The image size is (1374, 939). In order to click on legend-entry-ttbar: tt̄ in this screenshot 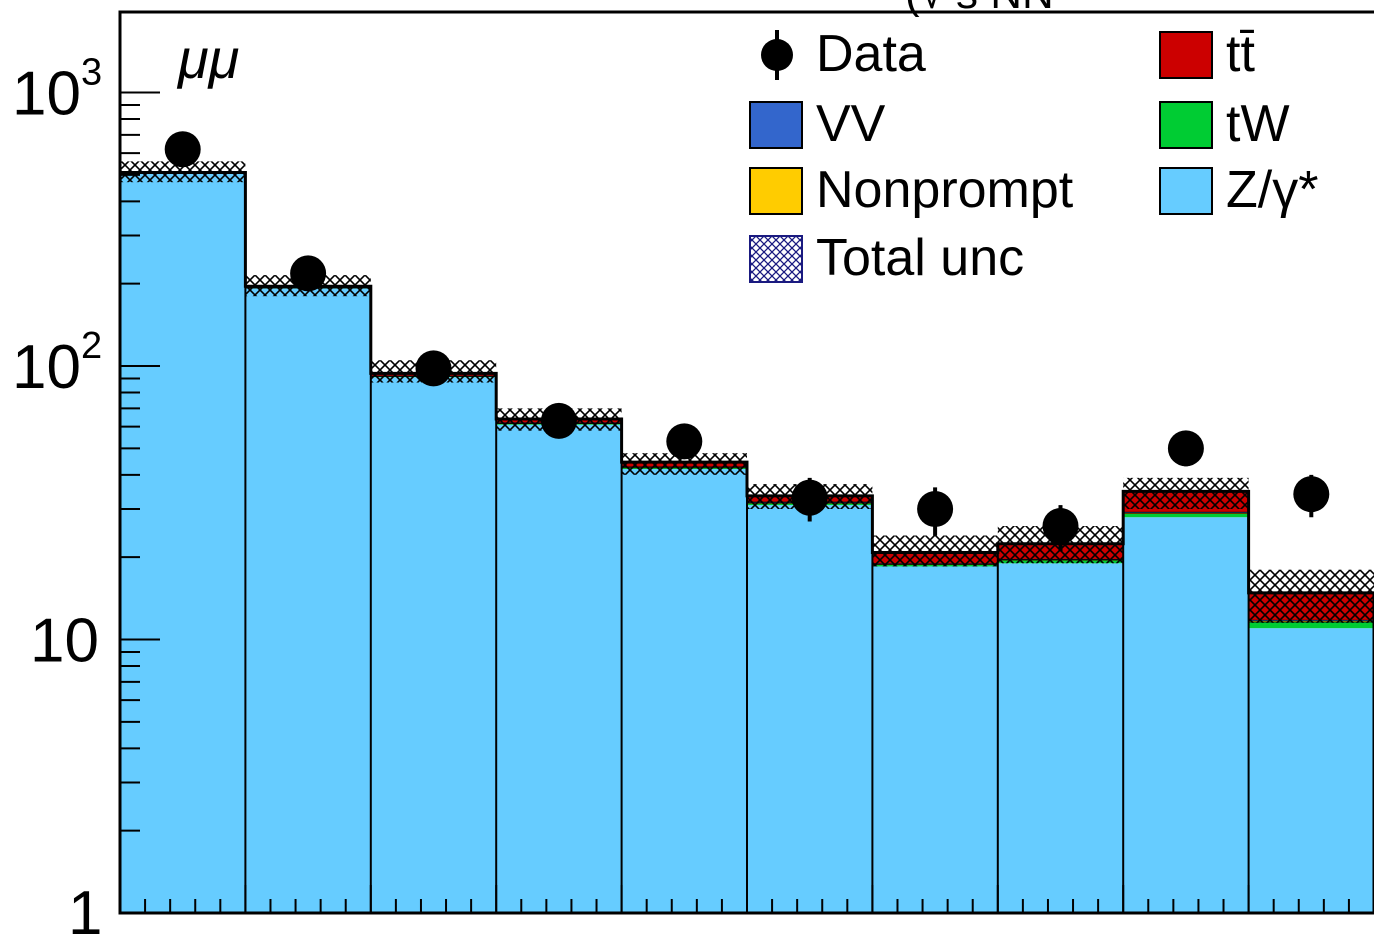, I will do `click(1207, 54)`.